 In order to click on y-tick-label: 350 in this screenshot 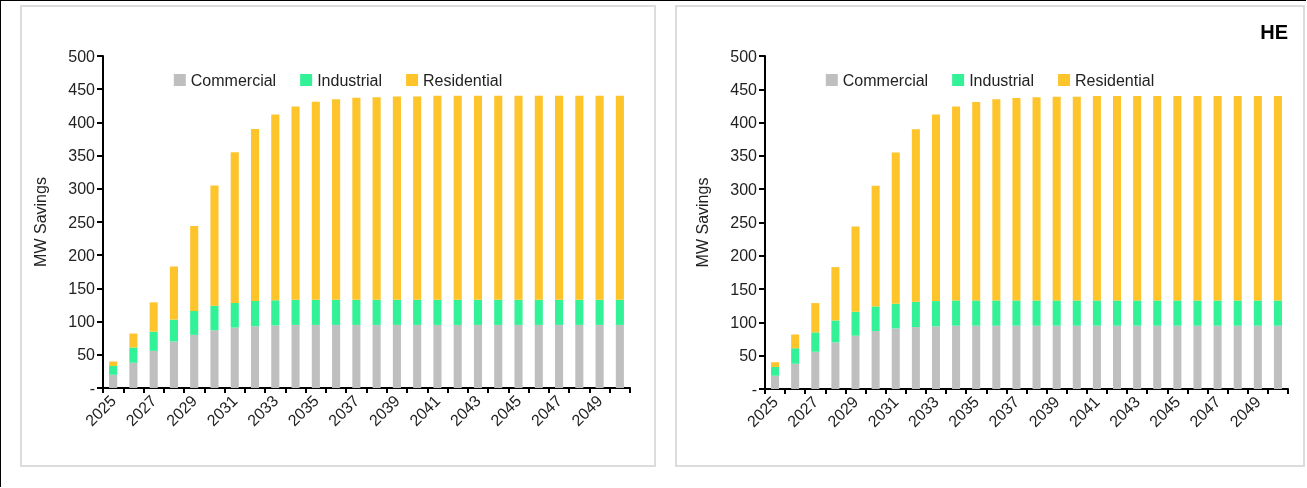, I will do `click(744, 156)`.